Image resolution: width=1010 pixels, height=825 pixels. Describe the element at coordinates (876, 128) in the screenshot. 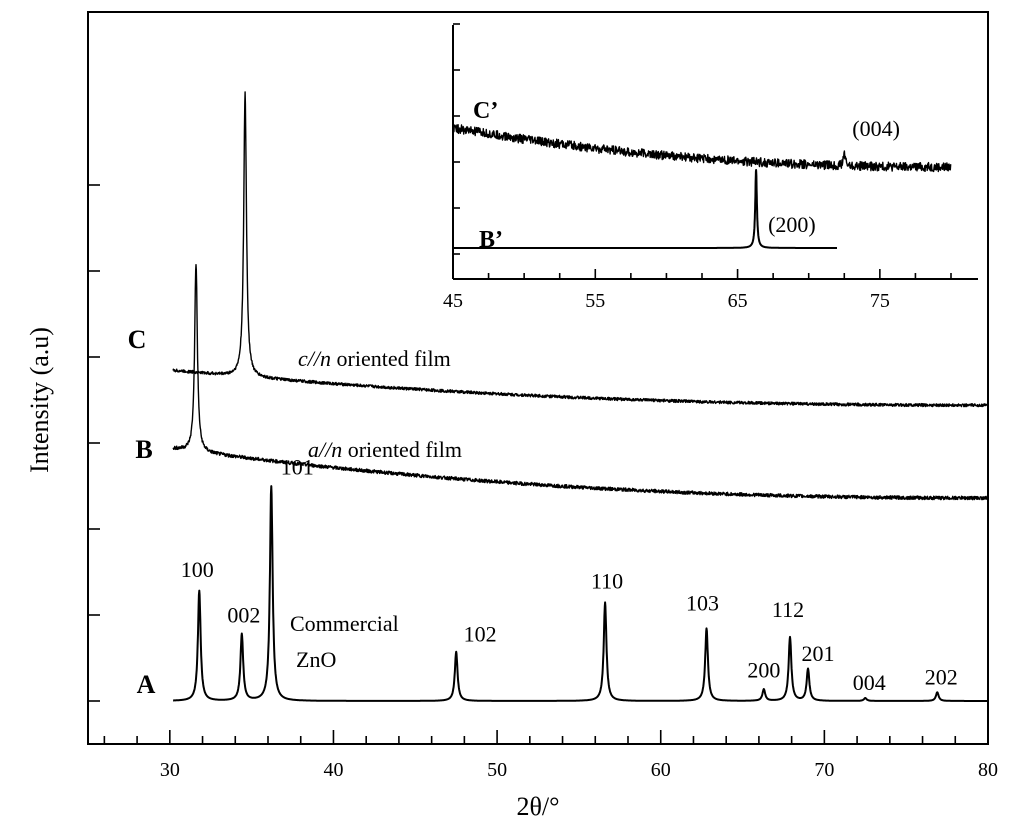

I see `inset-peak-label-004: (004)` at that location.